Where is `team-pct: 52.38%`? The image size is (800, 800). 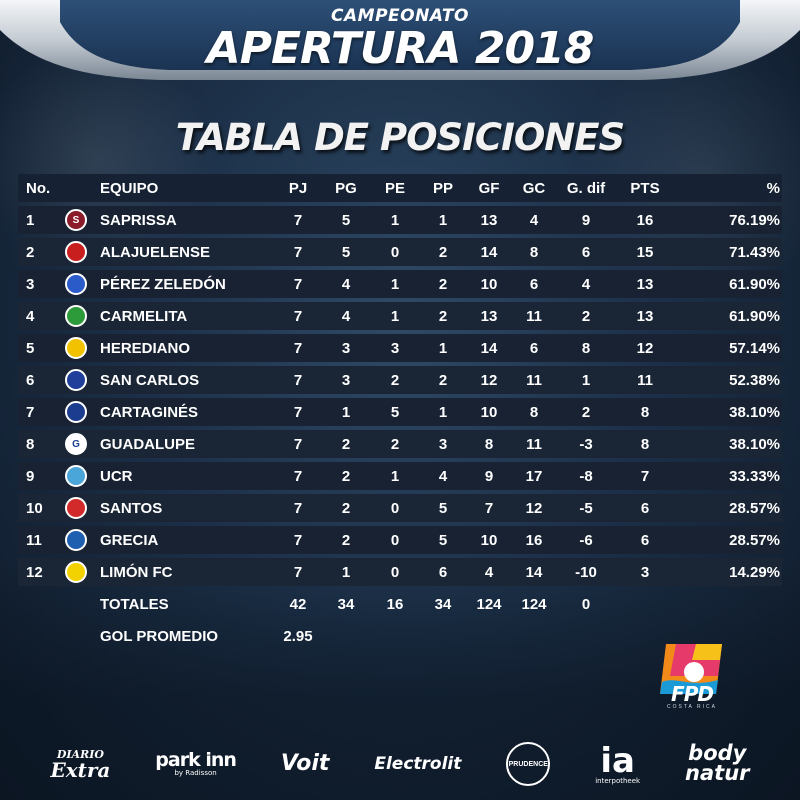 team-pct: 52.38% is located at coordinates (754, 380).